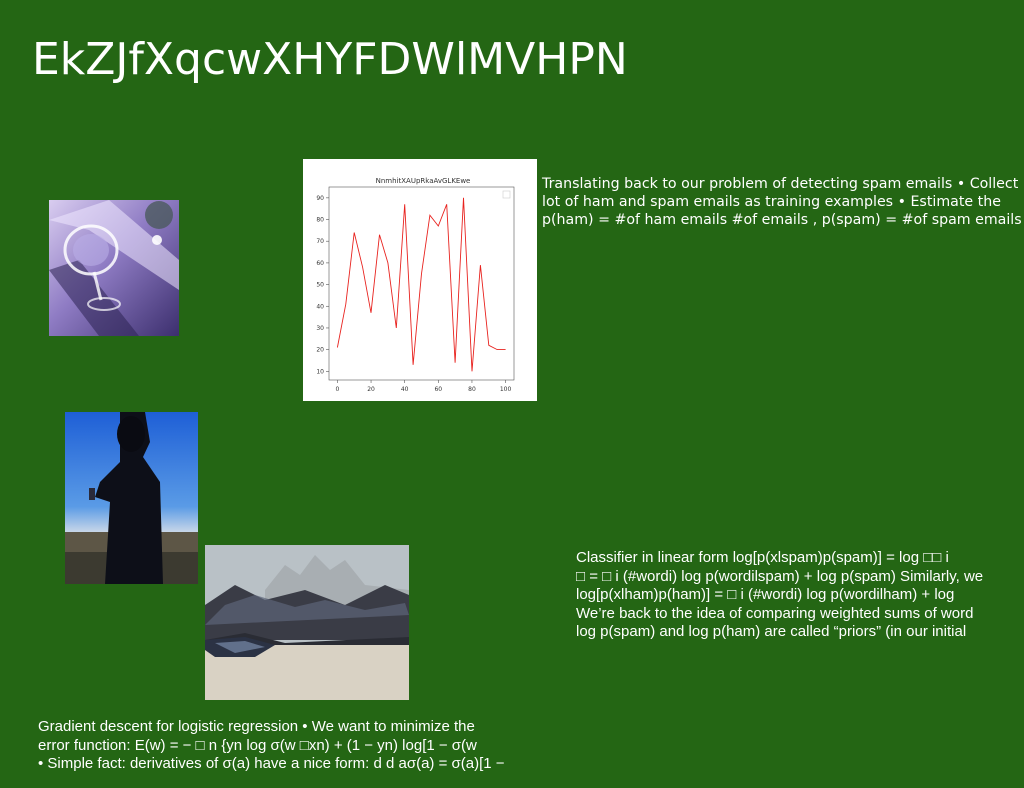 Image resolution: width=1024 pixels, height=788 pixels. Describe the element at coordinates (320, 285) in the screenshot. I see `y-tick-label: 50` at that location.